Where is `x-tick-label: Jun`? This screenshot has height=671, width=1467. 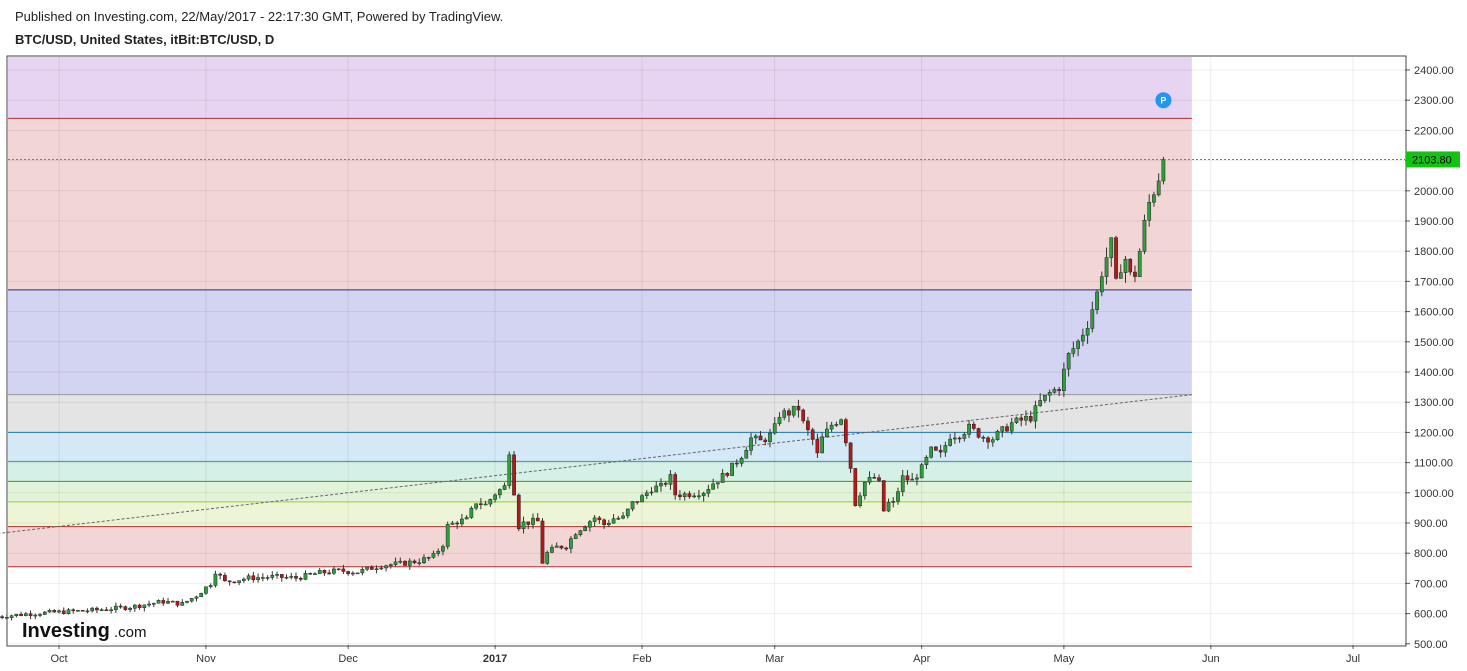
x-tick-label: Jun is located at coordinates (1211, 659).